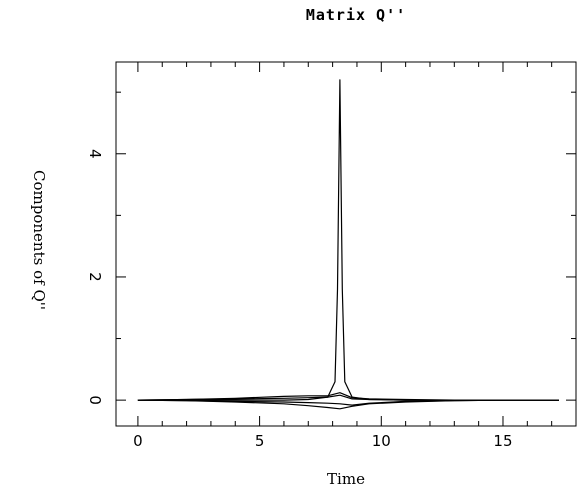 The width and height of the screenshot is (577, 487). I want to click on chart-title: Matrix Q'', so click(356, 15).